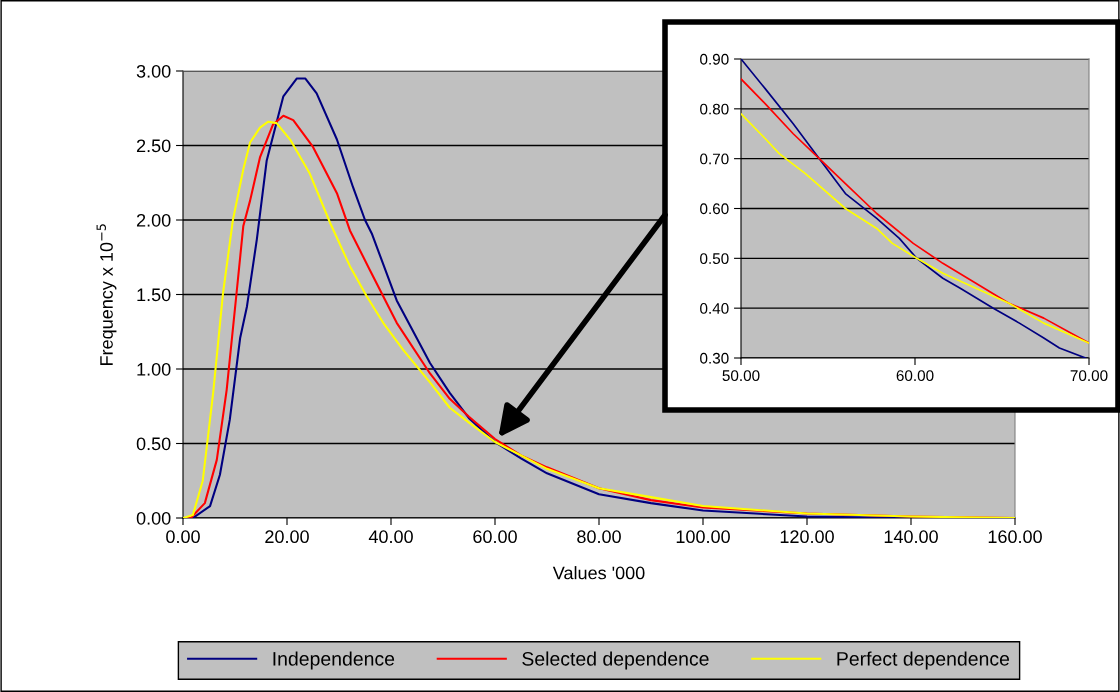 The image size is (1120, 692). What do you see at coordinates (615, 660) in the screenshot?
I see `legend-label: Selected dependence` at bounding box center [615, 660].